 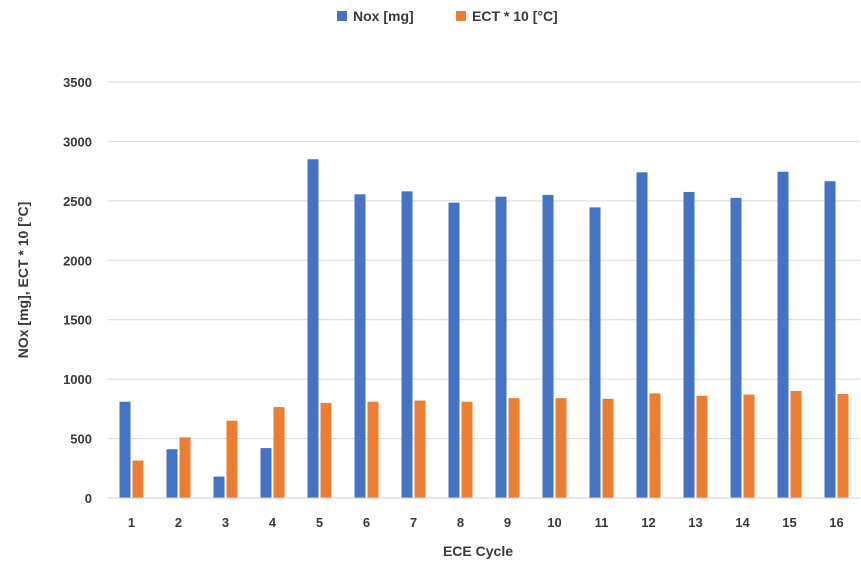 I want to click on y-axis-tick-labels: 0 500 1000 1500 2000 2500 3000 3500, so click(x=77, y=290).